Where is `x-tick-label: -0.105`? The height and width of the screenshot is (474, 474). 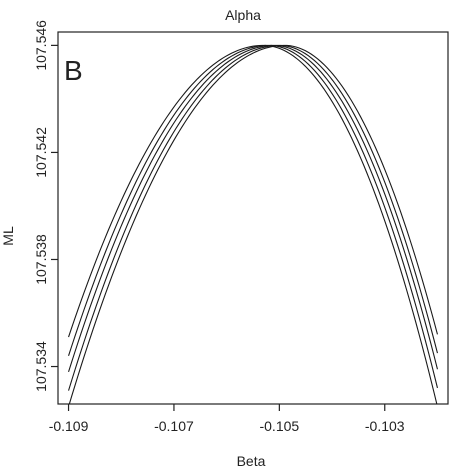
x-tick-label: -0.105 is located at coordinates (279, 426).